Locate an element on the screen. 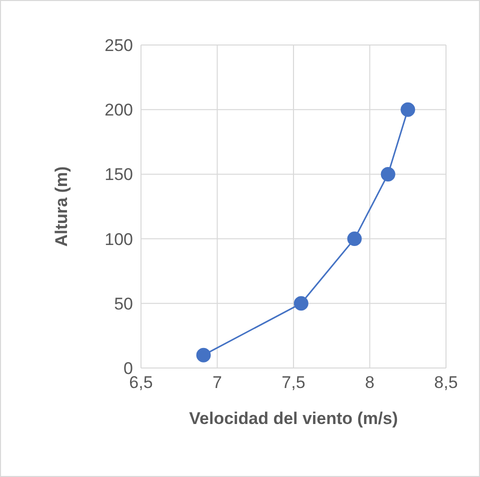  y-axis-title: Altura (m) is located at coordinates (62, 206).